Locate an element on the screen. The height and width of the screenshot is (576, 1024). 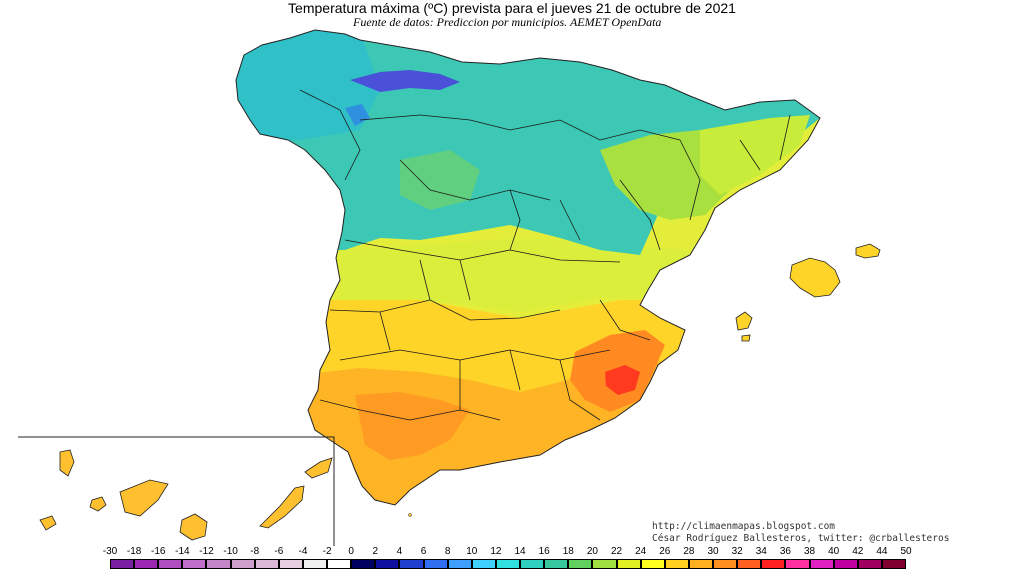
legend-tick-label: 4 is located at coordinates (399, 551).